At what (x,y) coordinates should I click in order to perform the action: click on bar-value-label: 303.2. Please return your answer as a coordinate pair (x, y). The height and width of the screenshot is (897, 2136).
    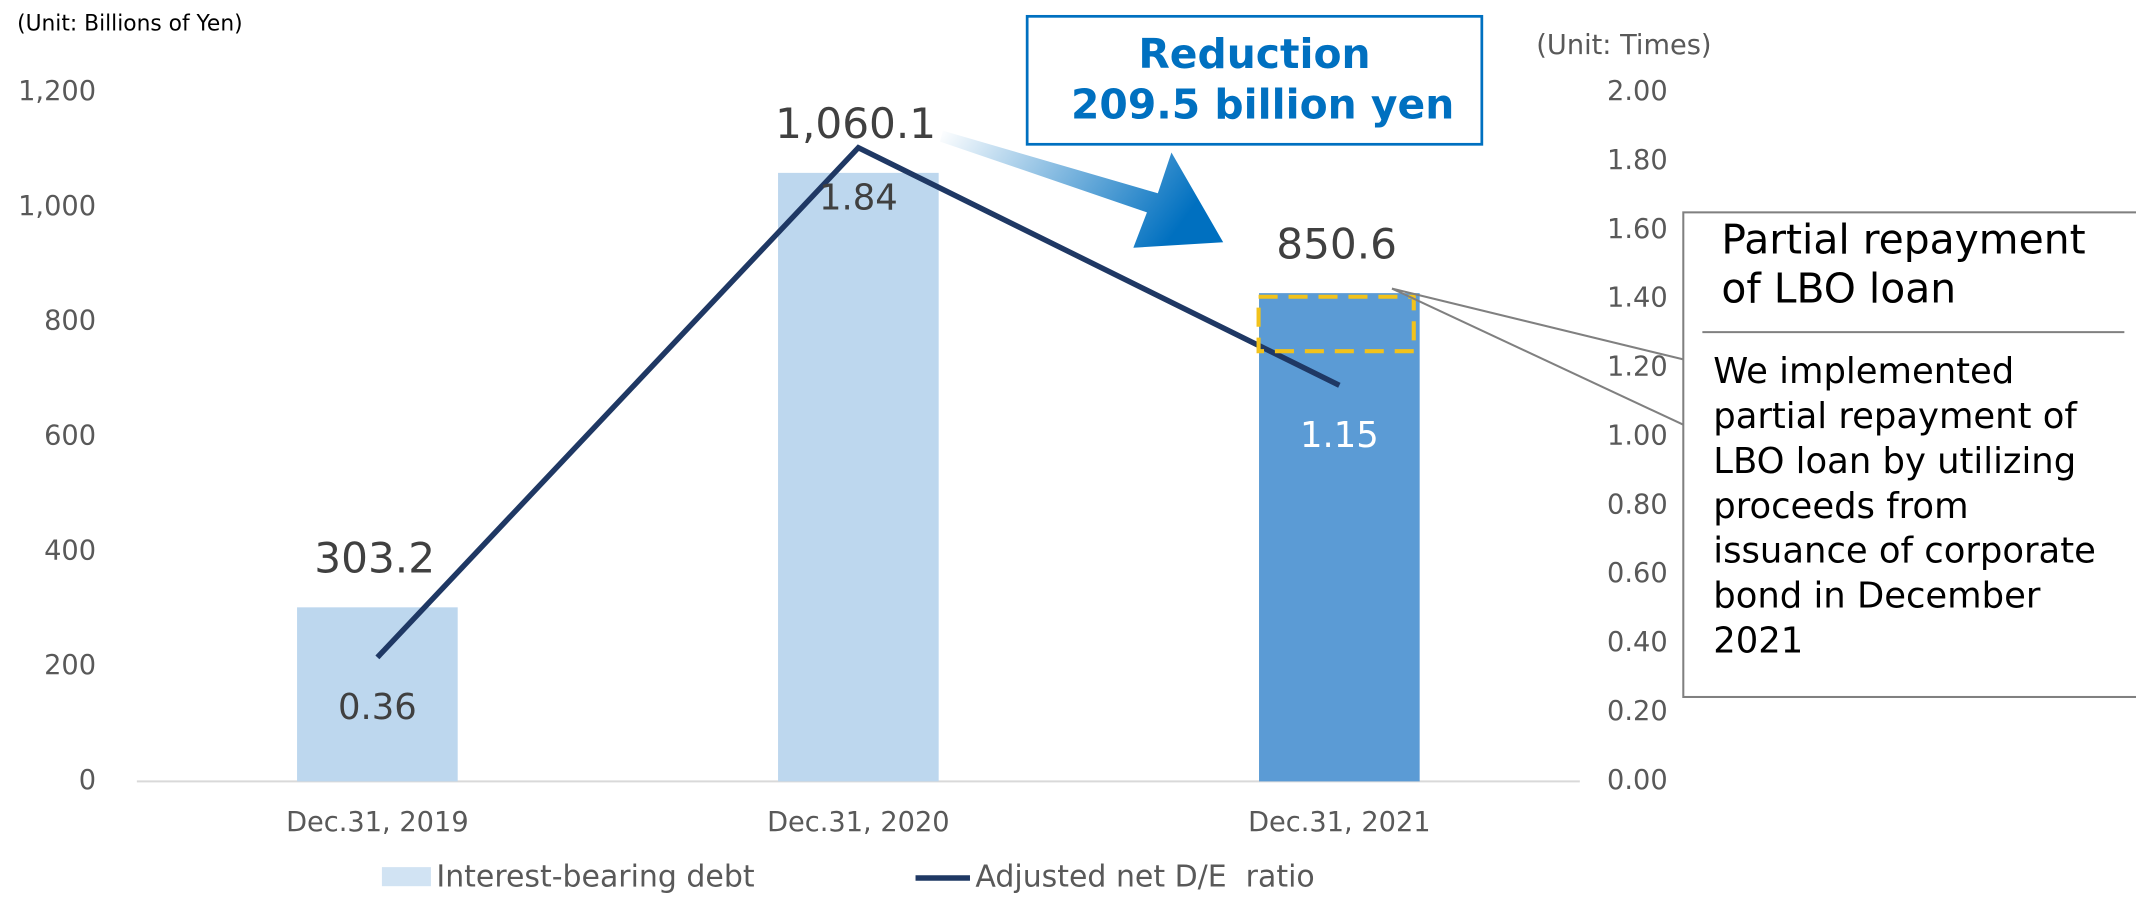
    Looking at the image, I should click on (374, 558).